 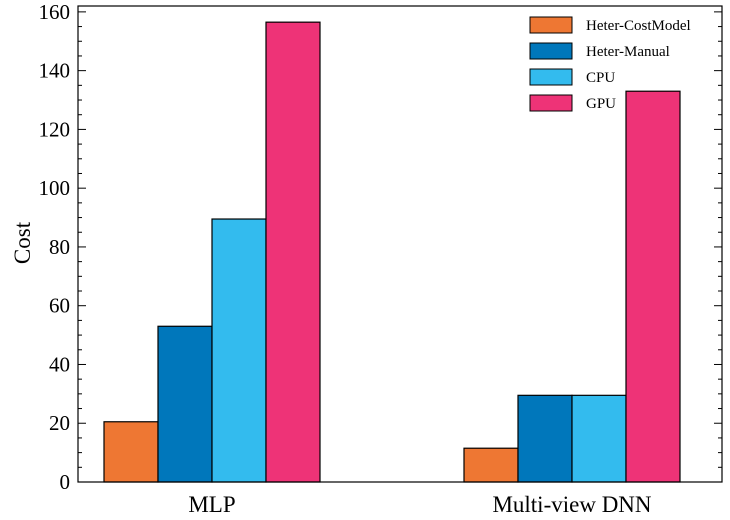 What do you see at coordinates (65, 482) in the screenshot?
I see `y-tick-label: 0` at bounding box center [65, 482].